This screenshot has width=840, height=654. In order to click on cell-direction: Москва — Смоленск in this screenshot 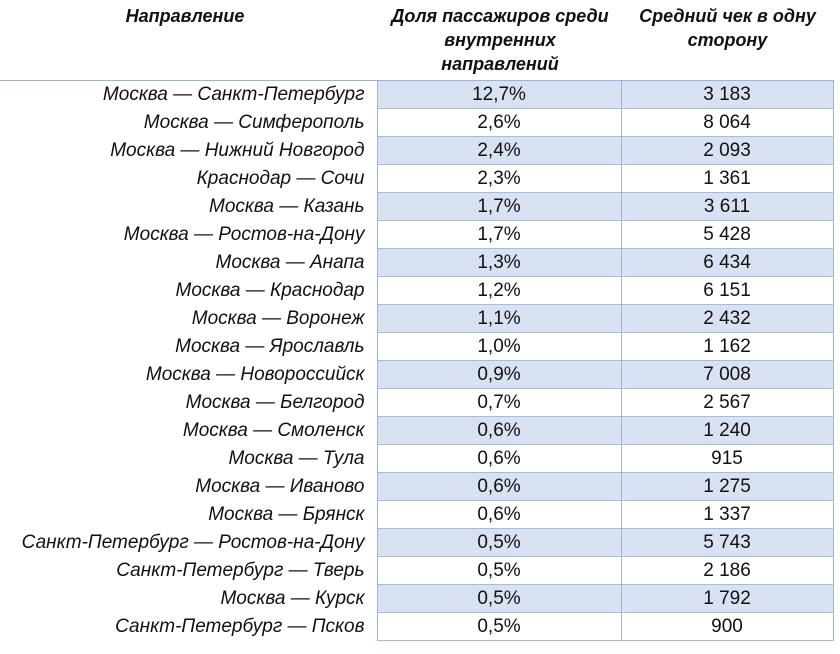, I will do `click(189, 430)`.